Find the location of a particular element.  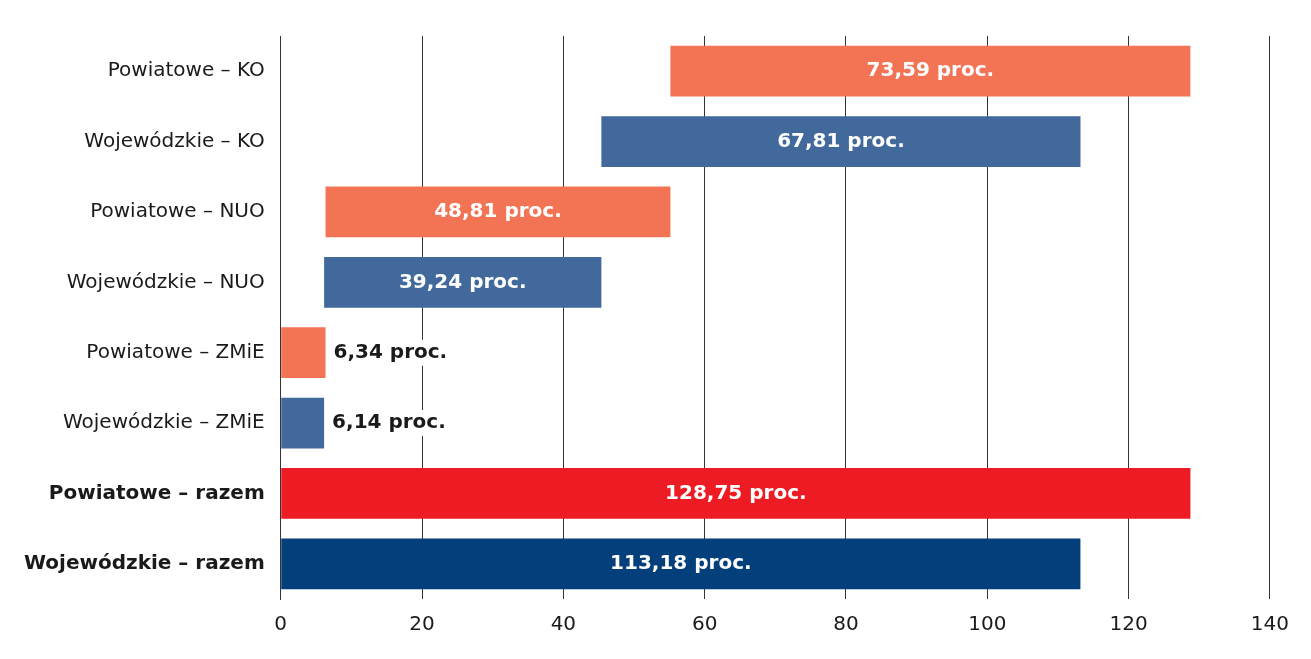

data-label: 128,75 proc. is located at coordinates (736, 491).